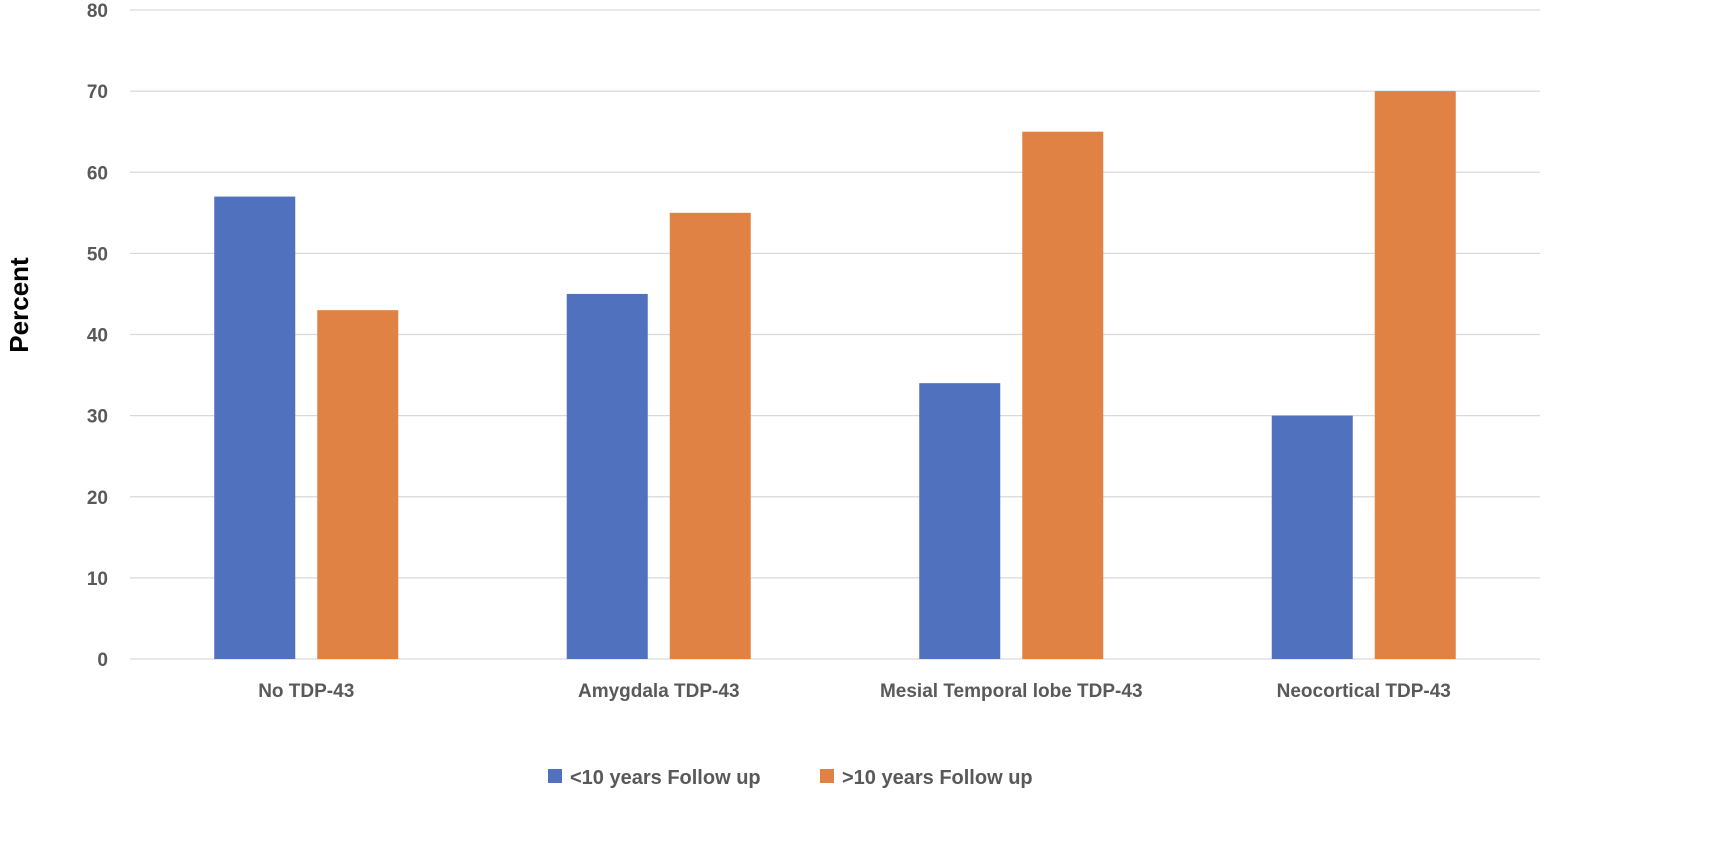  I want to click on legend-label: <10 years Follow up, so click(665, 778).